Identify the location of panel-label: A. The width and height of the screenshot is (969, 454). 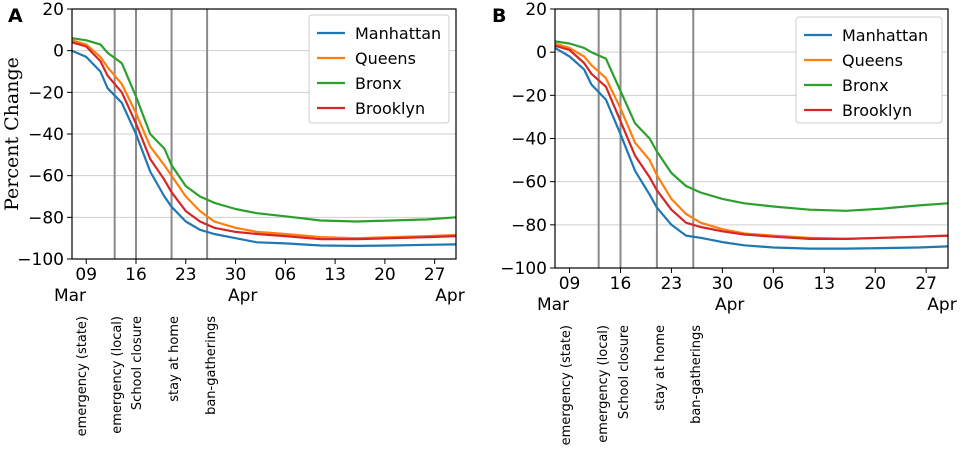
(15, 16).